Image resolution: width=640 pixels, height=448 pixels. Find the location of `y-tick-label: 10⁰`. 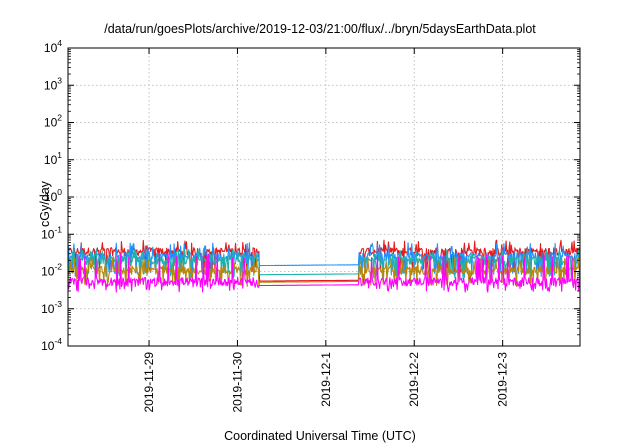

y-tick-label: 10⁰ is located at coordinates (53, 195).